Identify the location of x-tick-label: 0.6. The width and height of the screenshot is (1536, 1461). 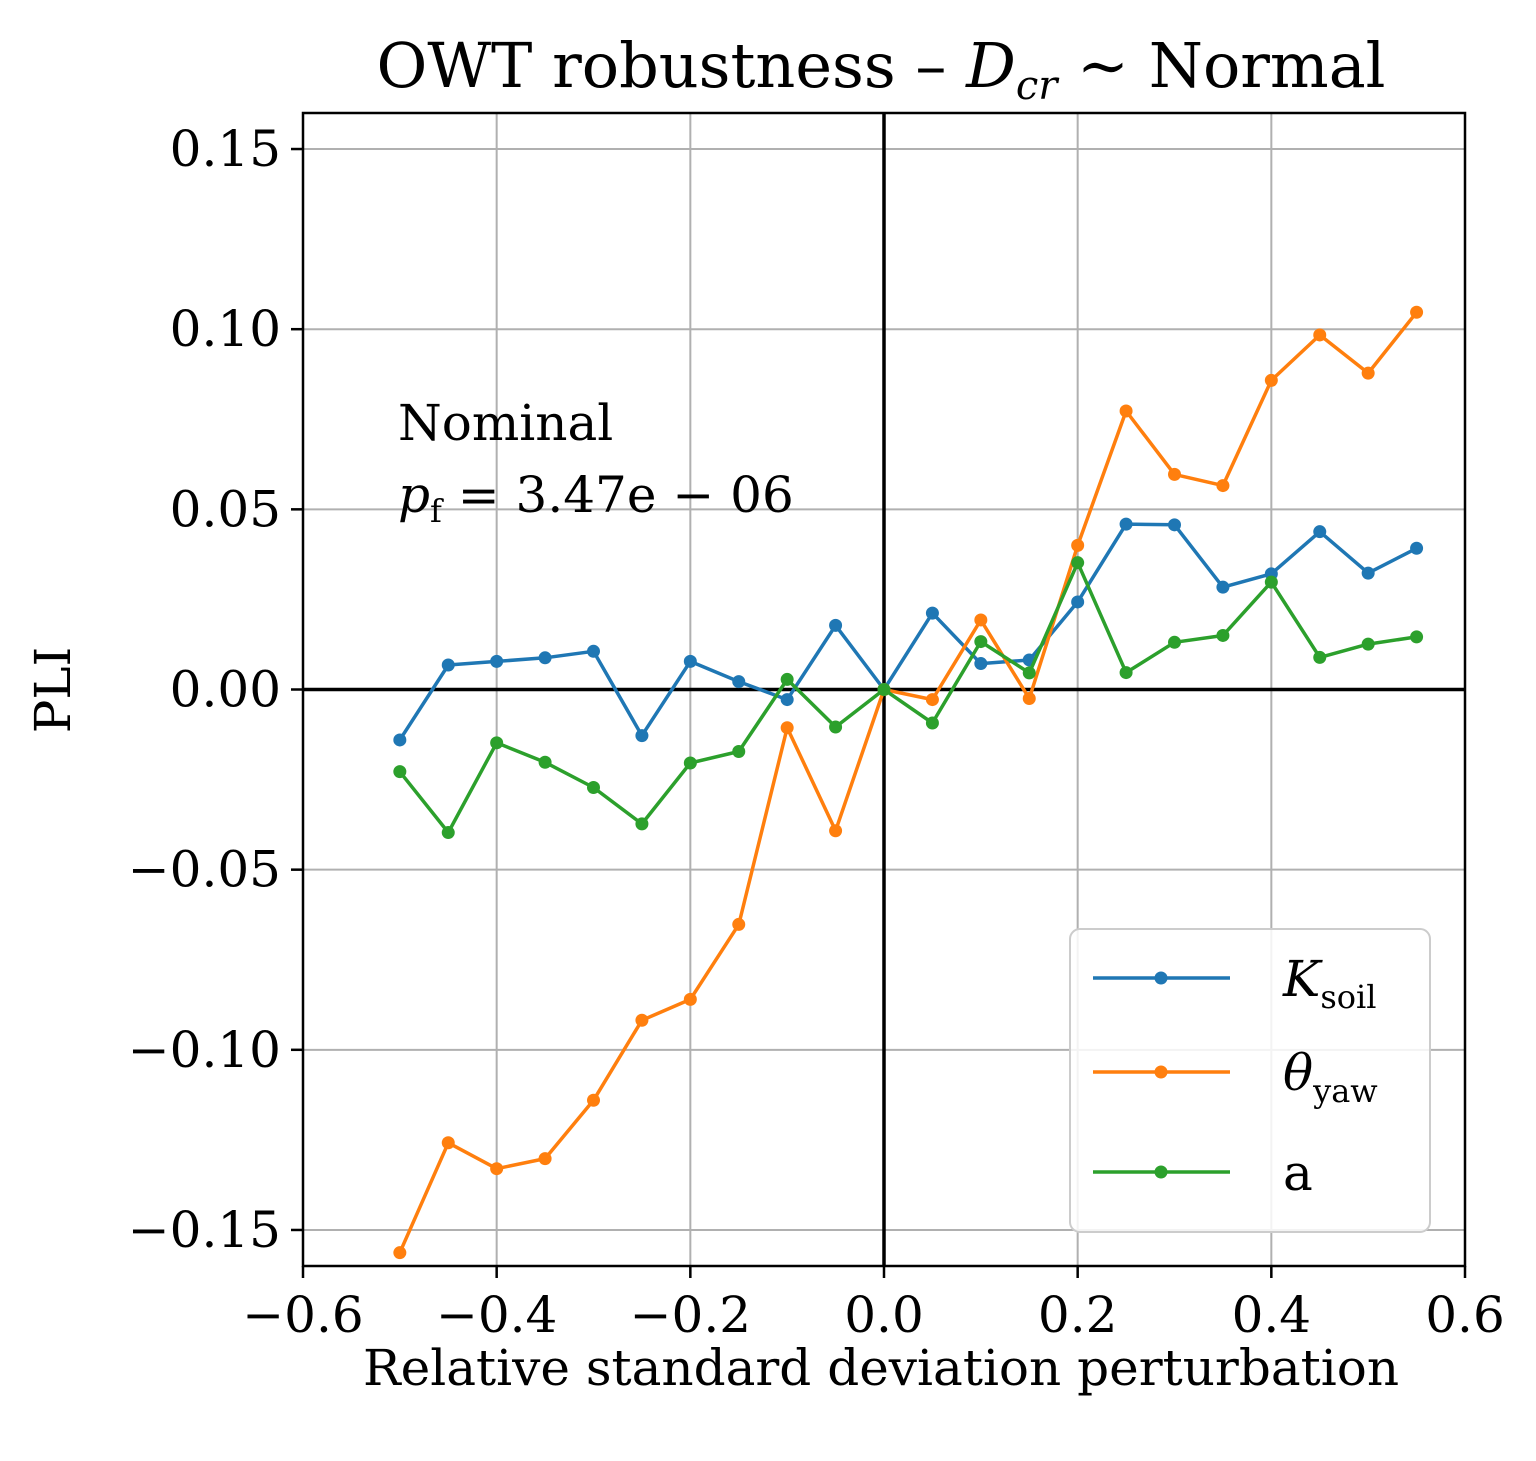
(1465, 1315).